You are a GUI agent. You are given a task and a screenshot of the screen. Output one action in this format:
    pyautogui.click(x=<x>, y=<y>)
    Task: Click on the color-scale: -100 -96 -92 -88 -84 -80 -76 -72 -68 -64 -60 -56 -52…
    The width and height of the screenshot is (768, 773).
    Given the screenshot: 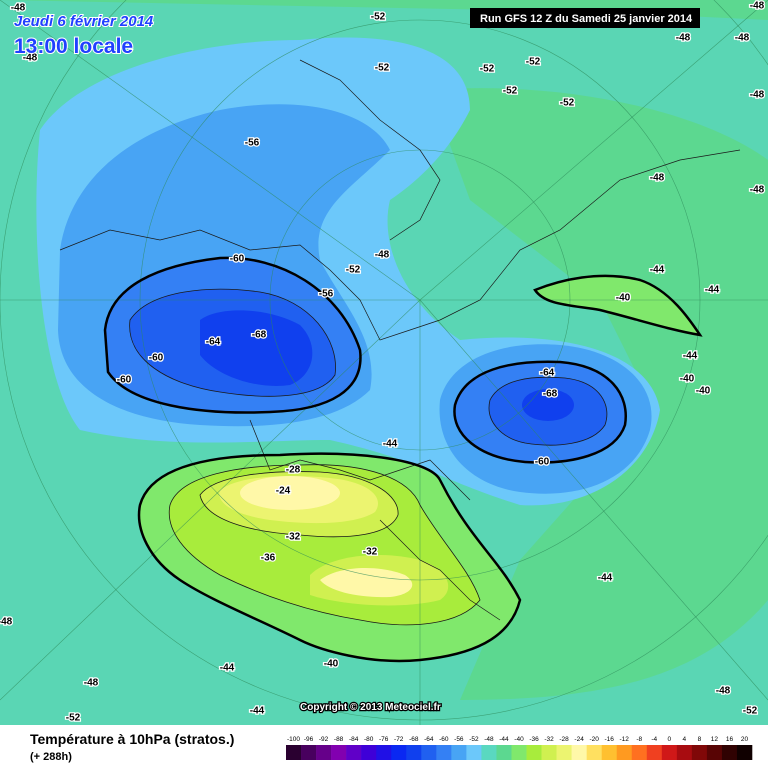 What is the action you would take?
    pyautogui.click(x=519, y=748)
    